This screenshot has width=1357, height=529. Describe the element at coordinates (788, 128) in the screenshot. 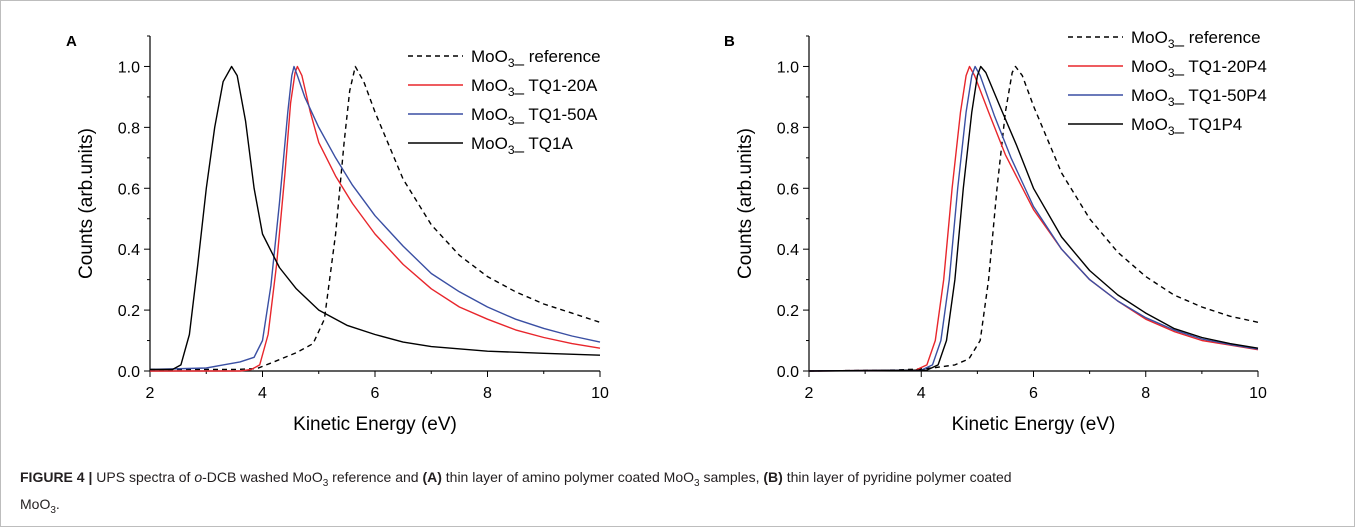

I see `y-tick-label-b-4: 0.8` at that location.